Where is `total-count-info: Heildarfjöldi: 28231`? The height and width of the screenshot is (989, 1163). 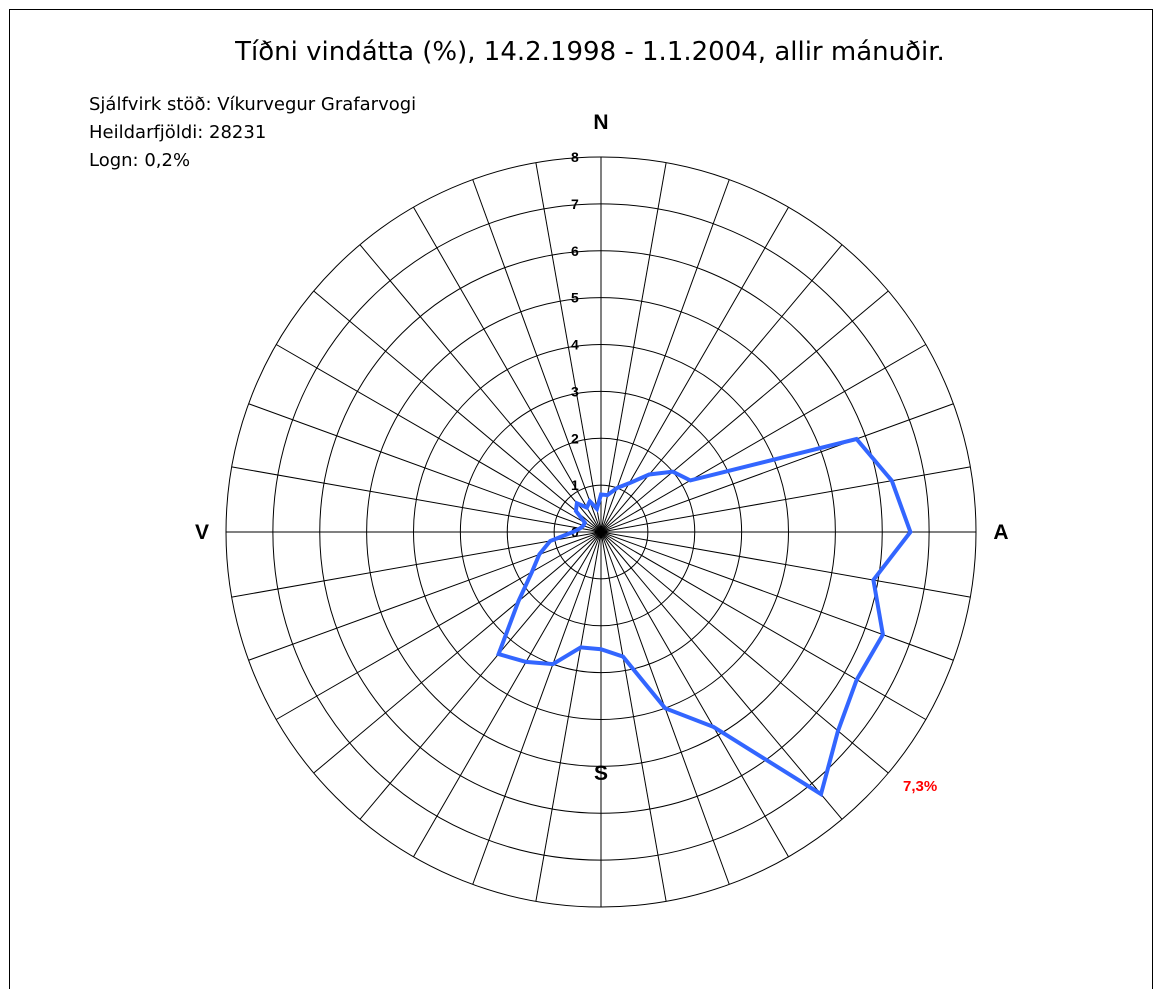 total-count-info: Heildarfjöldi: 28231 is located at coordinates (177, 132).